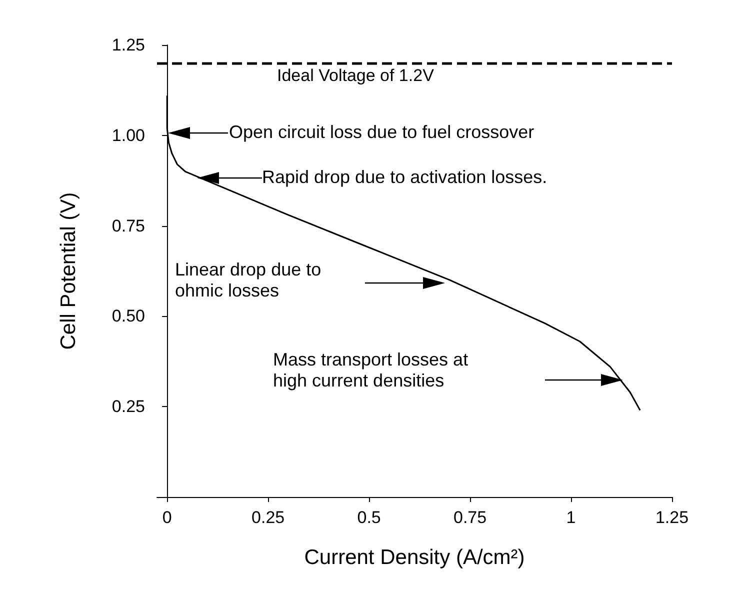  I want to click on x-tick-label: 0.25, so click(268, 517).